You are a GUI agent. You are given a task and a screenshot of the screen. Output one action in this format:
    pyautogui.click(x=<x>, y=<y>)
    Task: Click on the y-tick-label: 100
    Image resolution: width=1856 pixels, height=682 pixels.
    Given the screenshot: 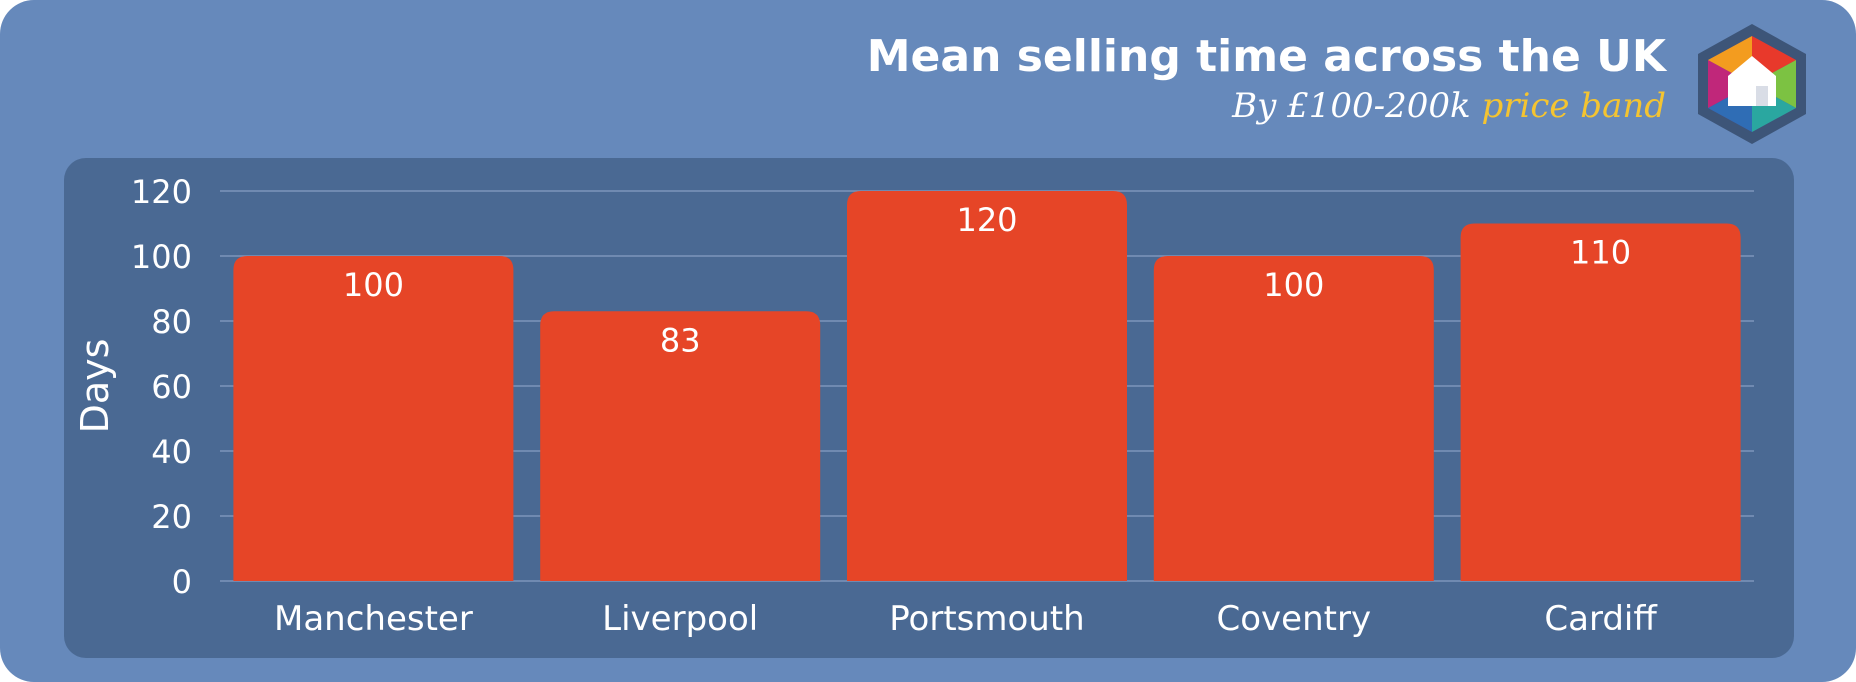 What is the action you would take?
    pyautogui.click(x=161, y=257)
    